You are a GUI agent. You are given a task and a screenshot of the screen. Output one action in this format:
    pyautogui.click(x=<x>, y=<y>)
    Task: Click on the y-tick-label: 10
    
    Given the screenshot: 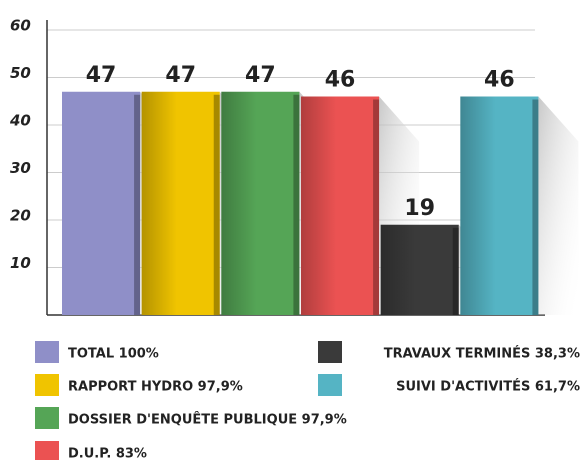 What is the action you would take?
    pyautogui.click(x=20, y=263)
    